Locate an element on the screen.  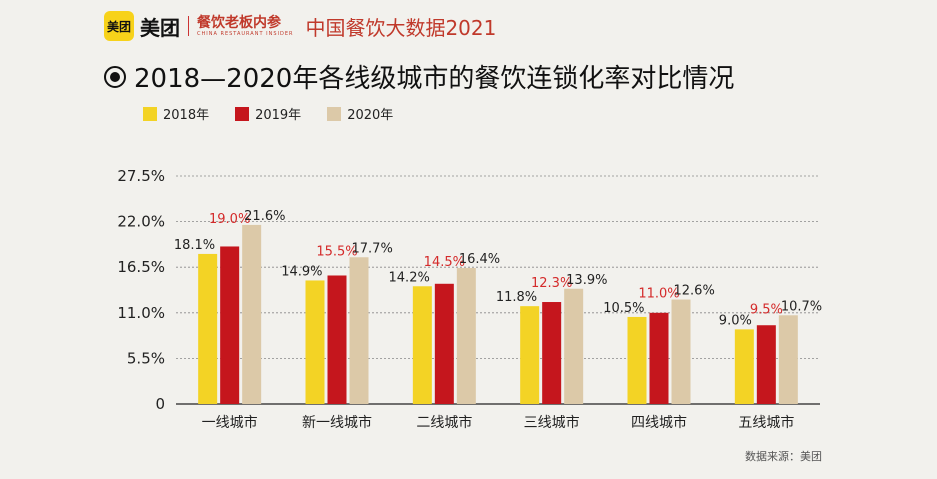
column-name-cn: 餐饮老板内参 is located at coordinates (239, 22).